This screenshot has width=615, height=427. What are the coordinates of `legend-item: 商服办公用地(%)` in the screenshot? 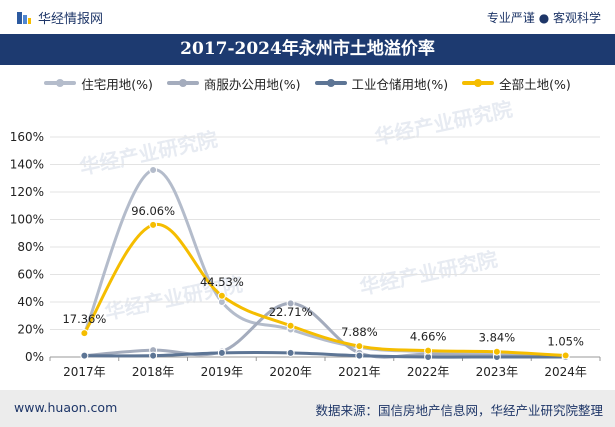 It's located at (233, 83).